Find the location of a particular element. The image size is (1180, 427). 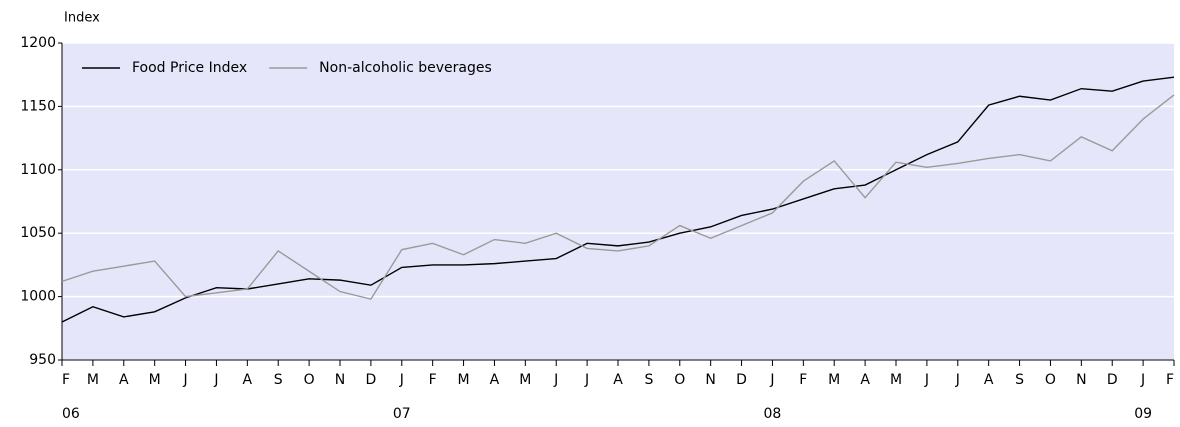

y-tick-label: 1150 is located at coordinates (38, 106).